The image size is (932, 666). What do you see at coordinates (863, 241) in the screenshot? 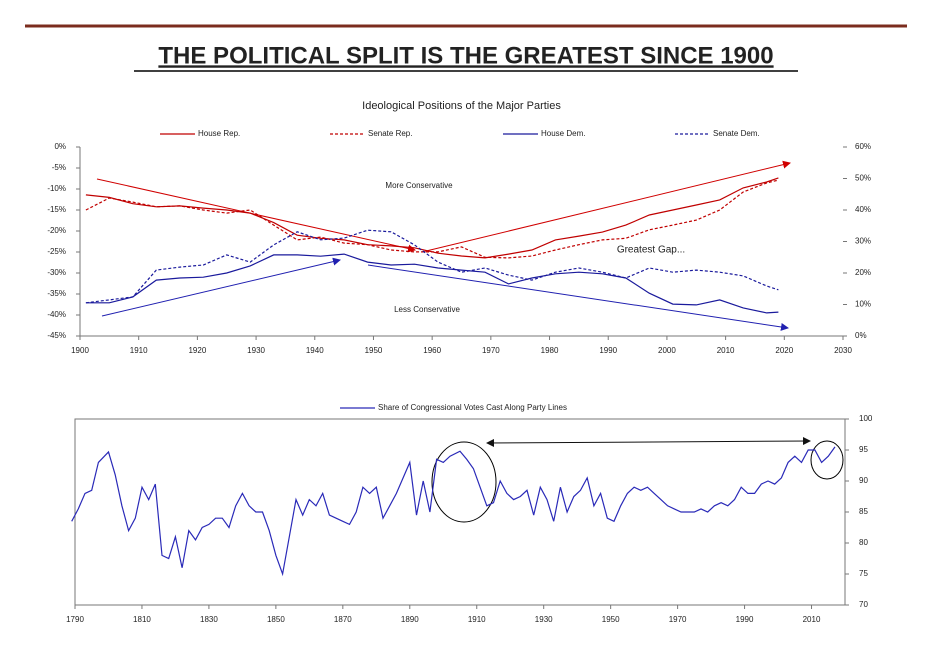
I see `y2-tick-label: 30%` at bounding box center [863, 241].